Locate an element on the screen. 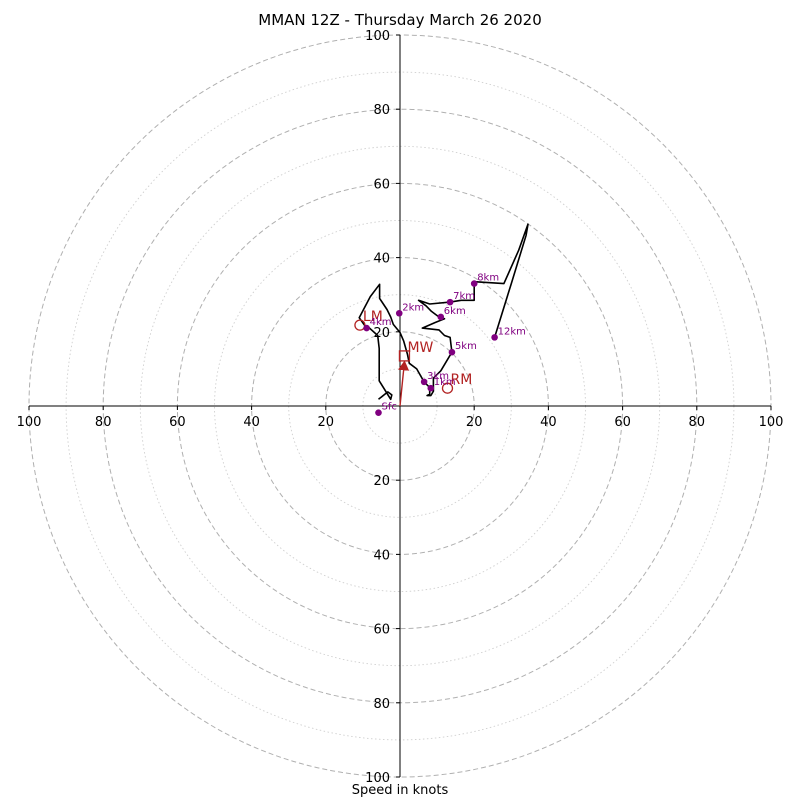 Image resolution: width=800 pixels, height=800 pixels. height-marker-label: 5km is located at coordinates (466, 346).